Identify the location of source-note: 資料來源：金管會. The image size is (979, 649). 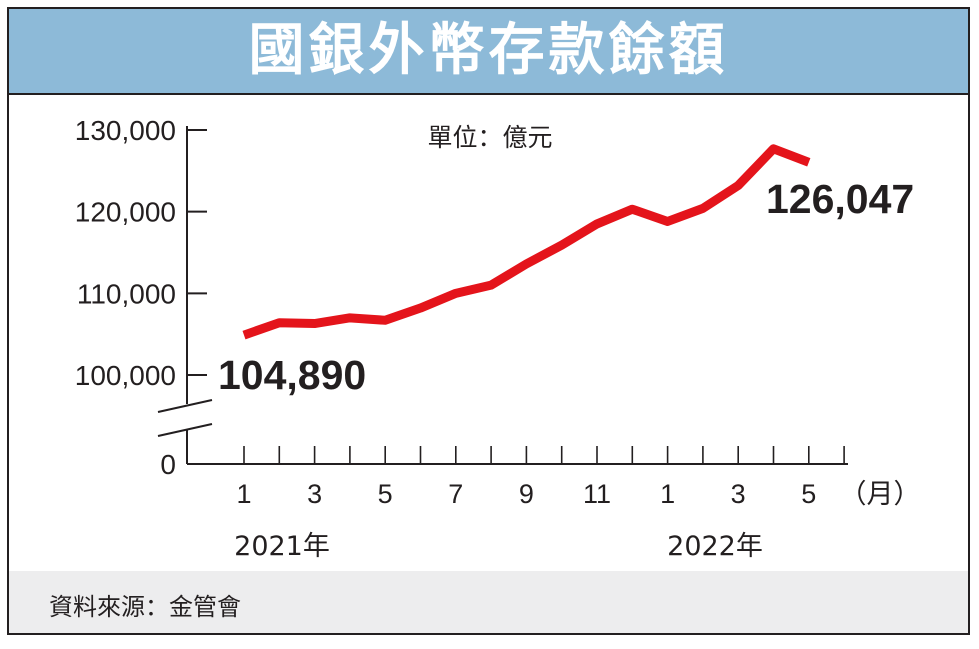
(145, 607).